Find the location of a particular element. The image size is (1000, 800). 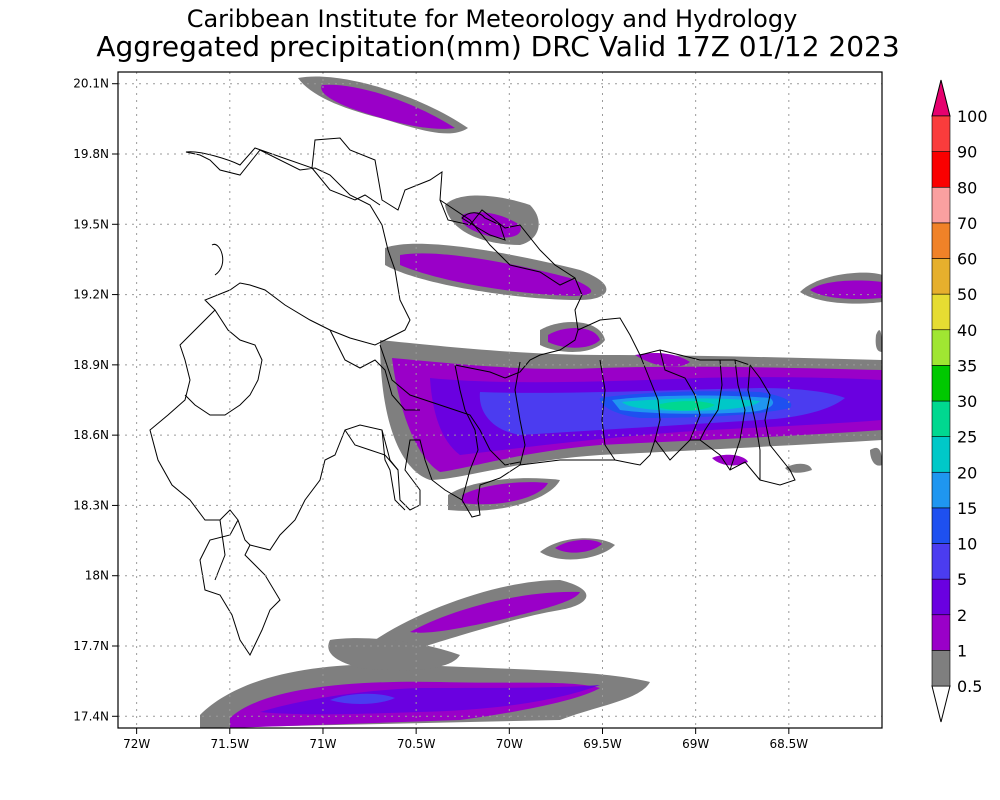

colorbar-label: 10 is located at coordinates (967, 544).